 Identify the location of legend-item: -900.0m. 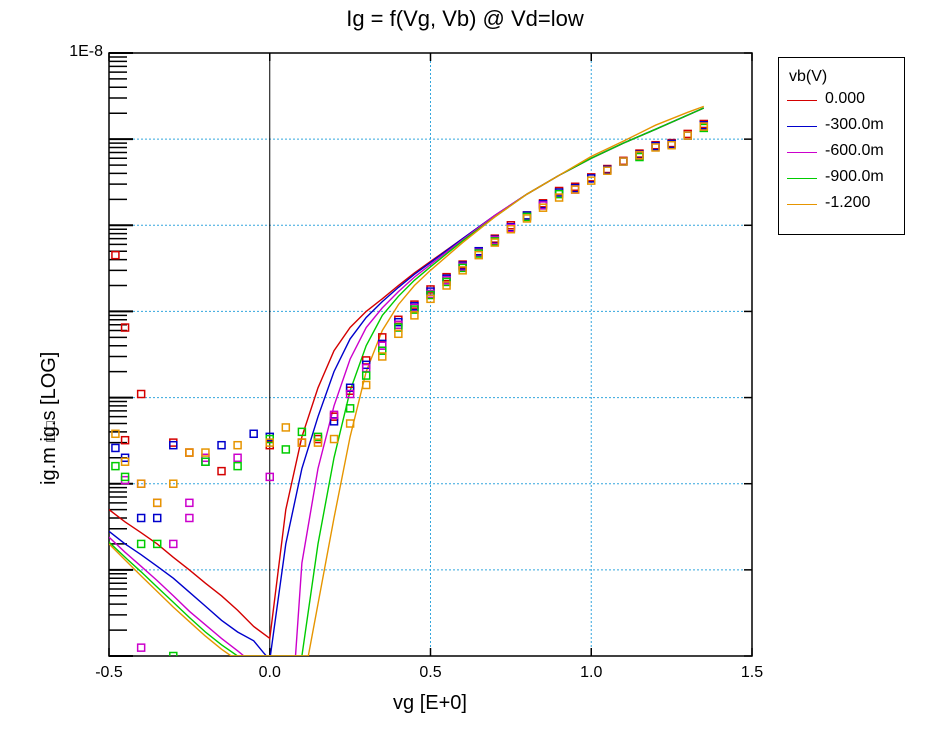
(841, 179).